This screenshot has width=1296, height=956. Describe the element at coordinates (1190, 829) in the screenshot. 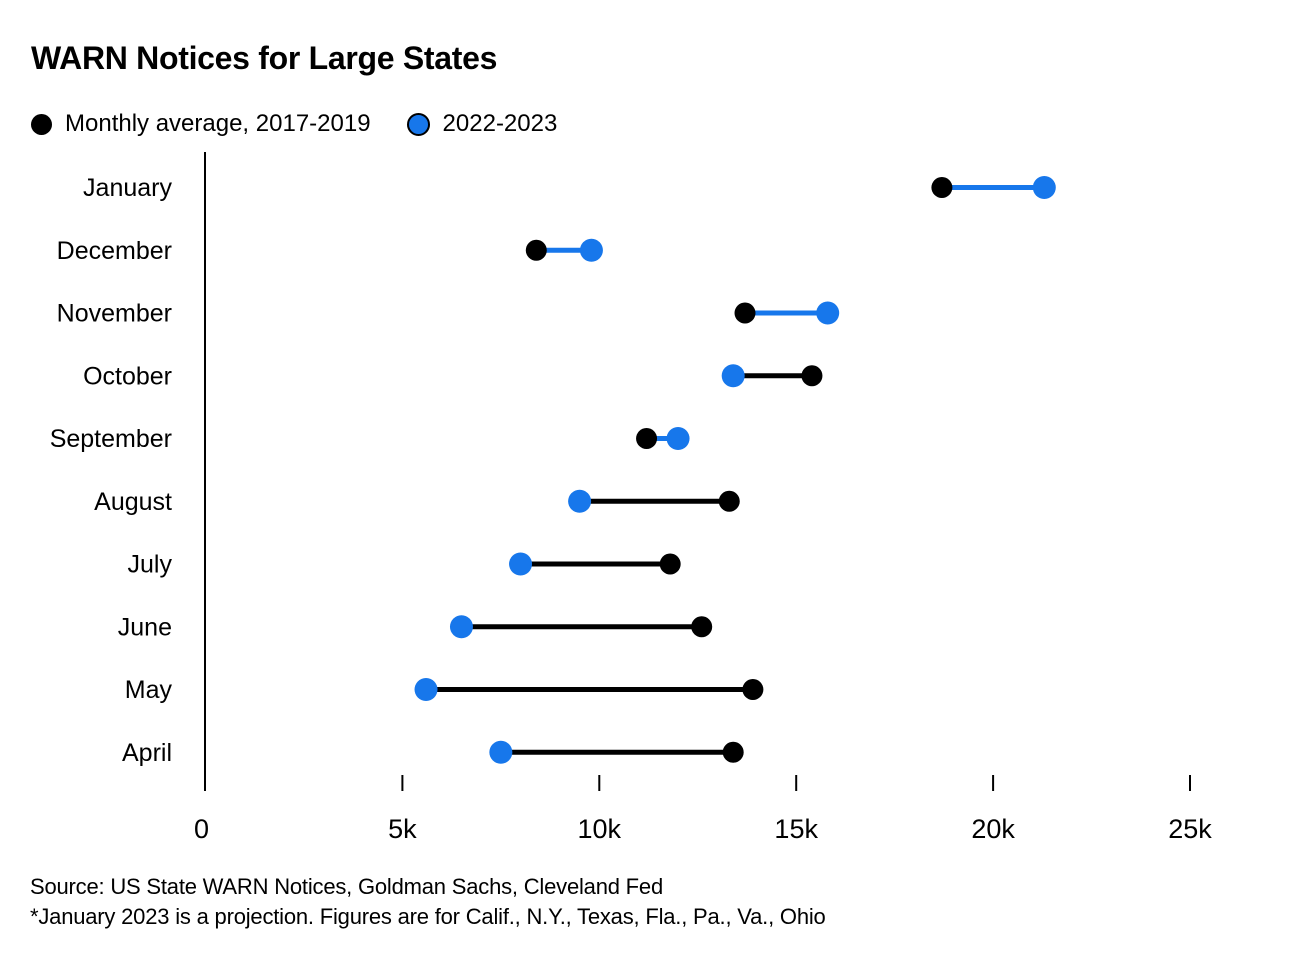

I see `x-tick-label: 25k` at that location.